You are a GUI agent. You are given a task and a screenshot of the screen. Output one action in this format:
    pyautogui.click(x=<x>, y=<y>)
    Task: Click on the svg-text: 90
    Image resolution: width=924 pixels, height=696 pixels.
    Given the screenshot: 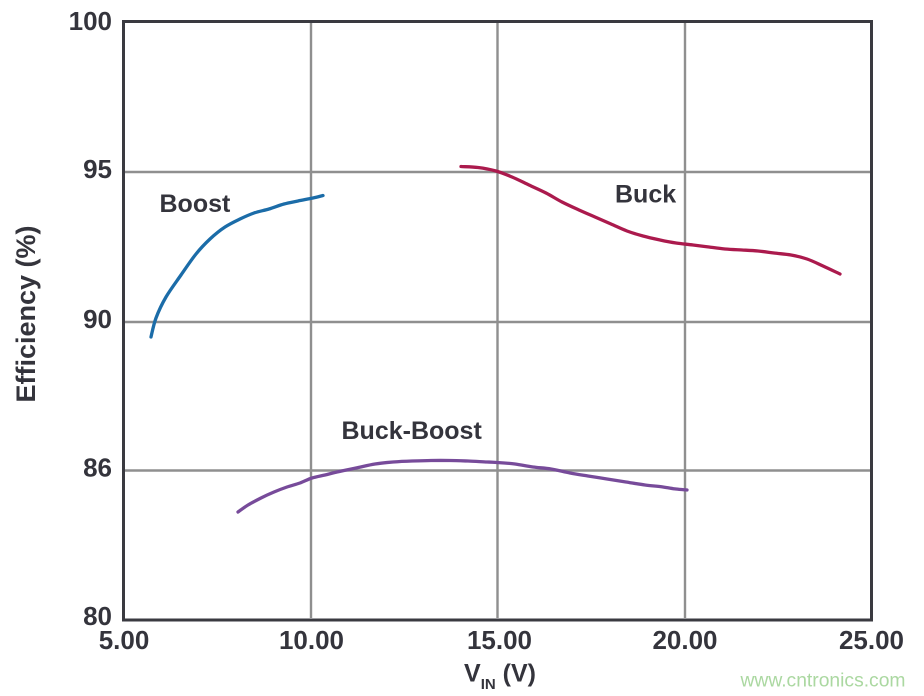 What is the action you would take?
    pyautogui.click(x=97, y=319)
    